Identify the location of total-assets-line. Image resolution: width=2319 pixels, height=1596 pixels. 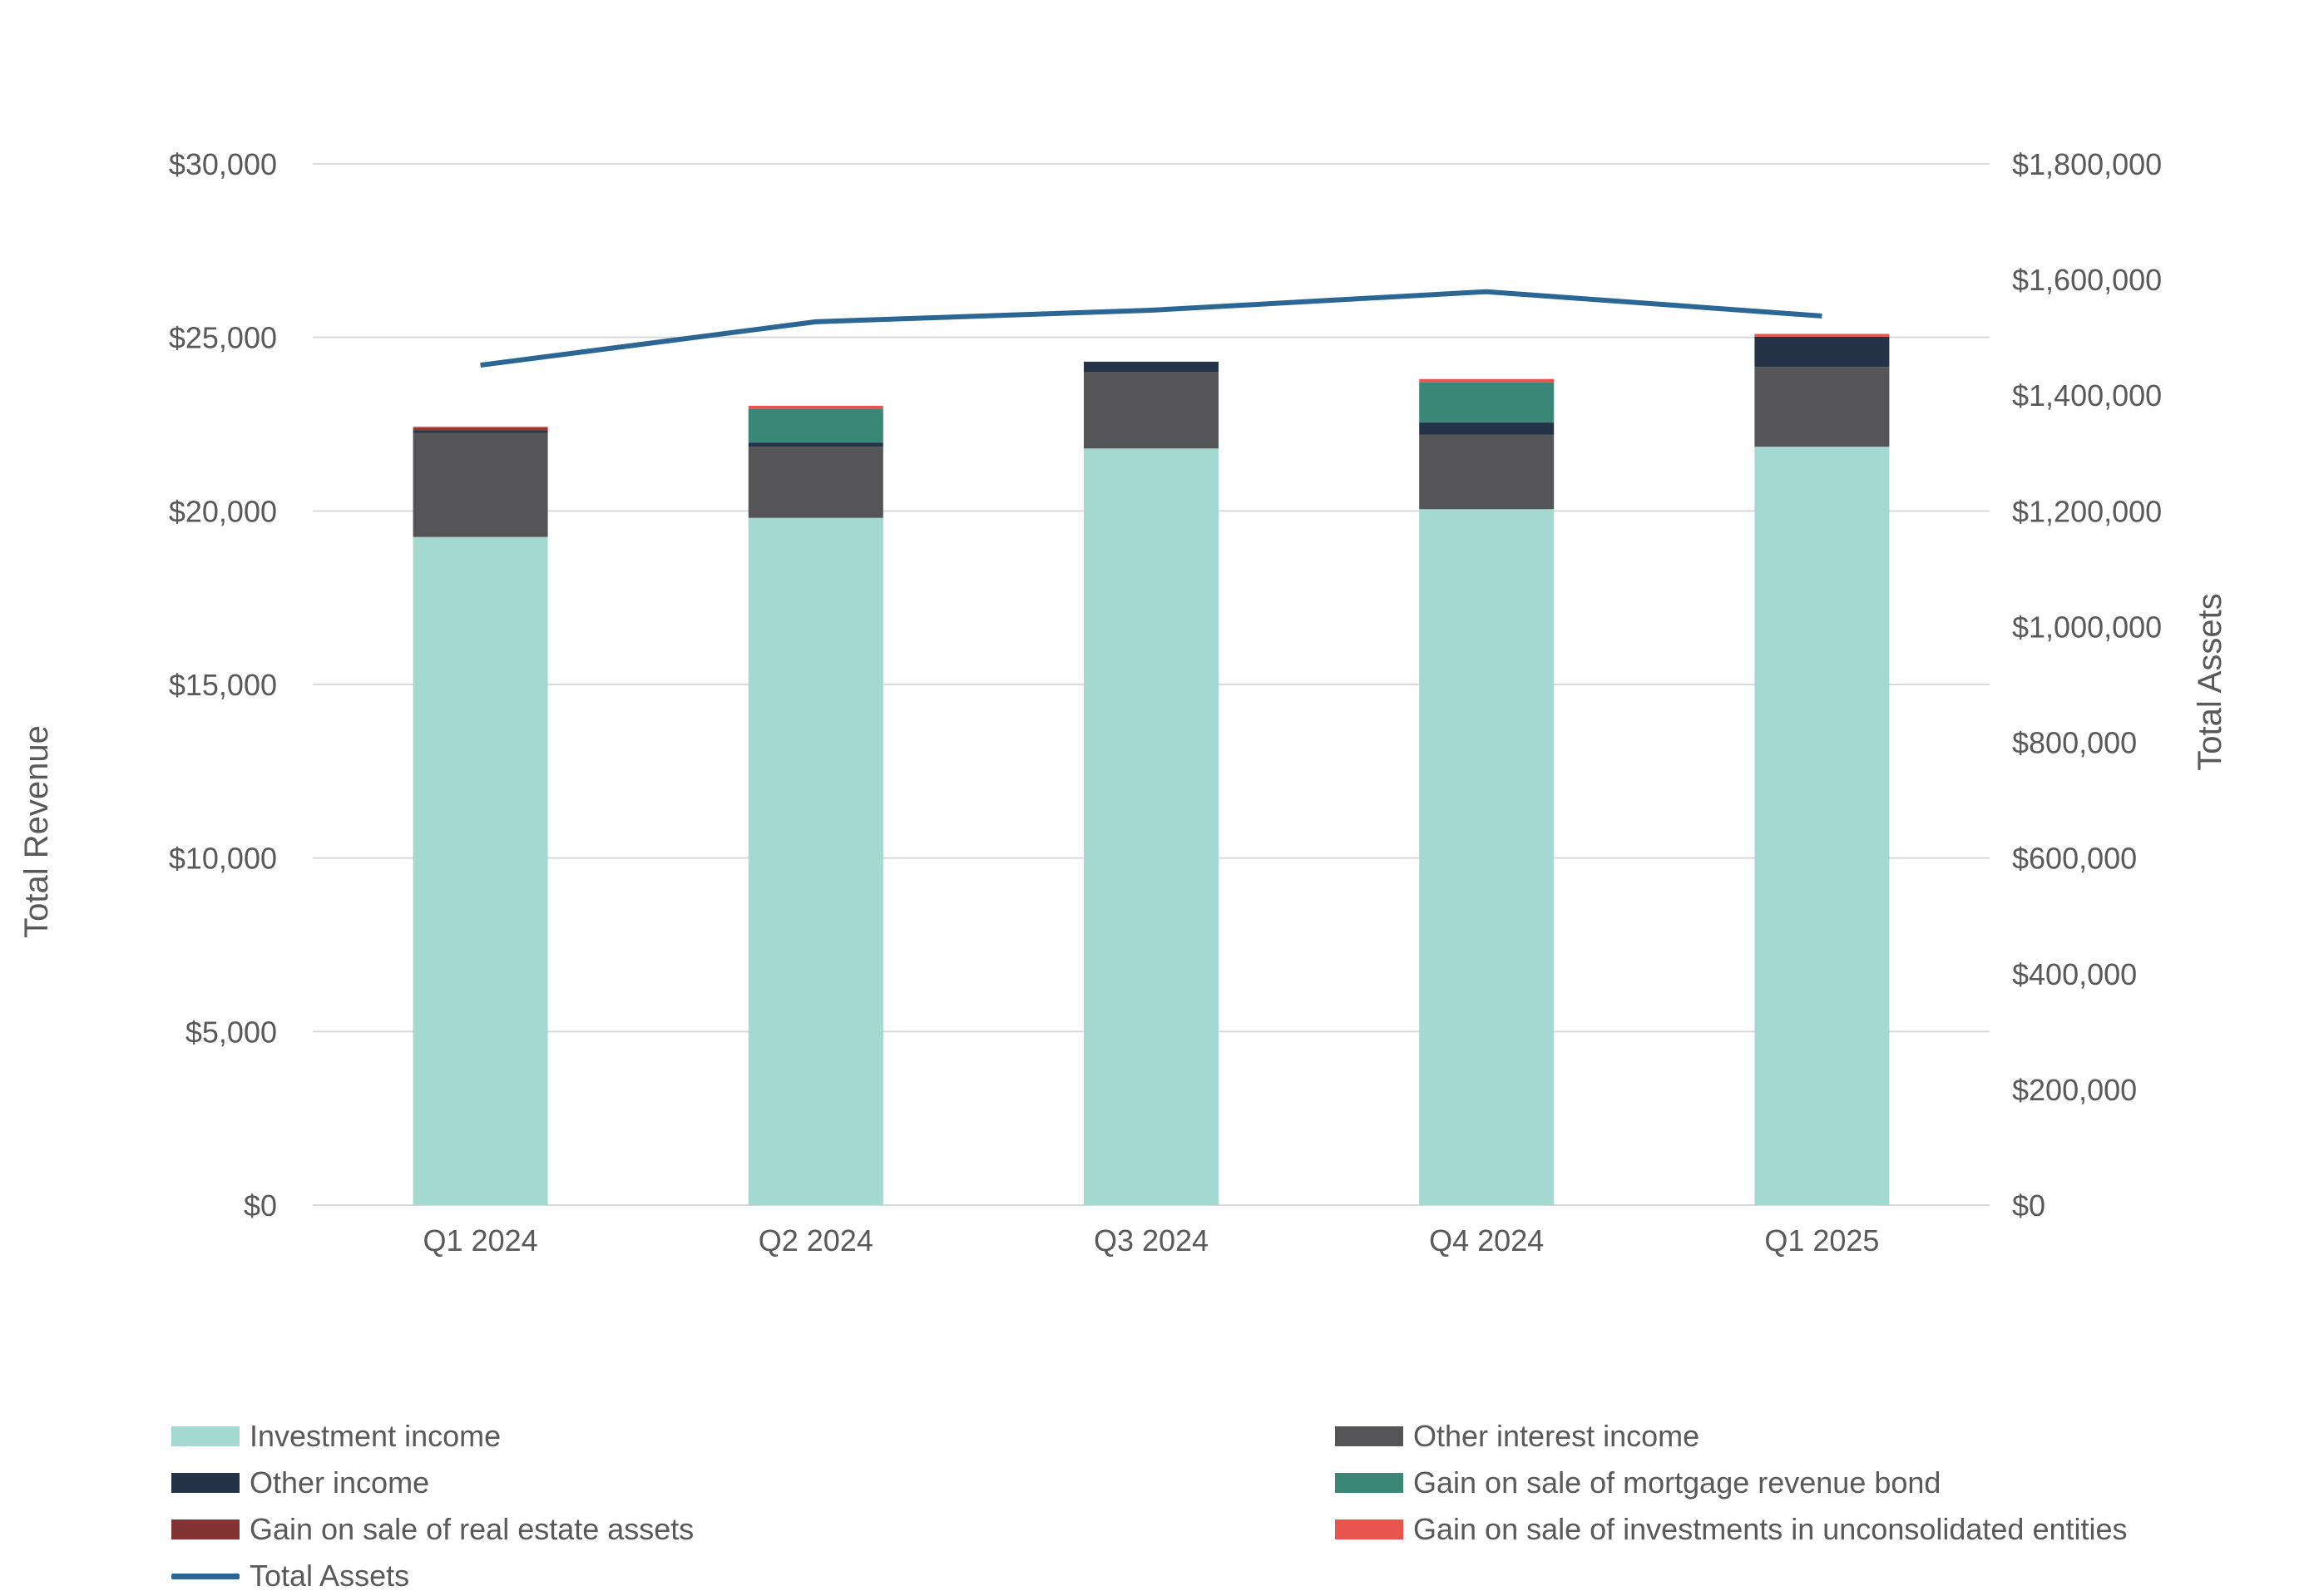
(1151, 328).